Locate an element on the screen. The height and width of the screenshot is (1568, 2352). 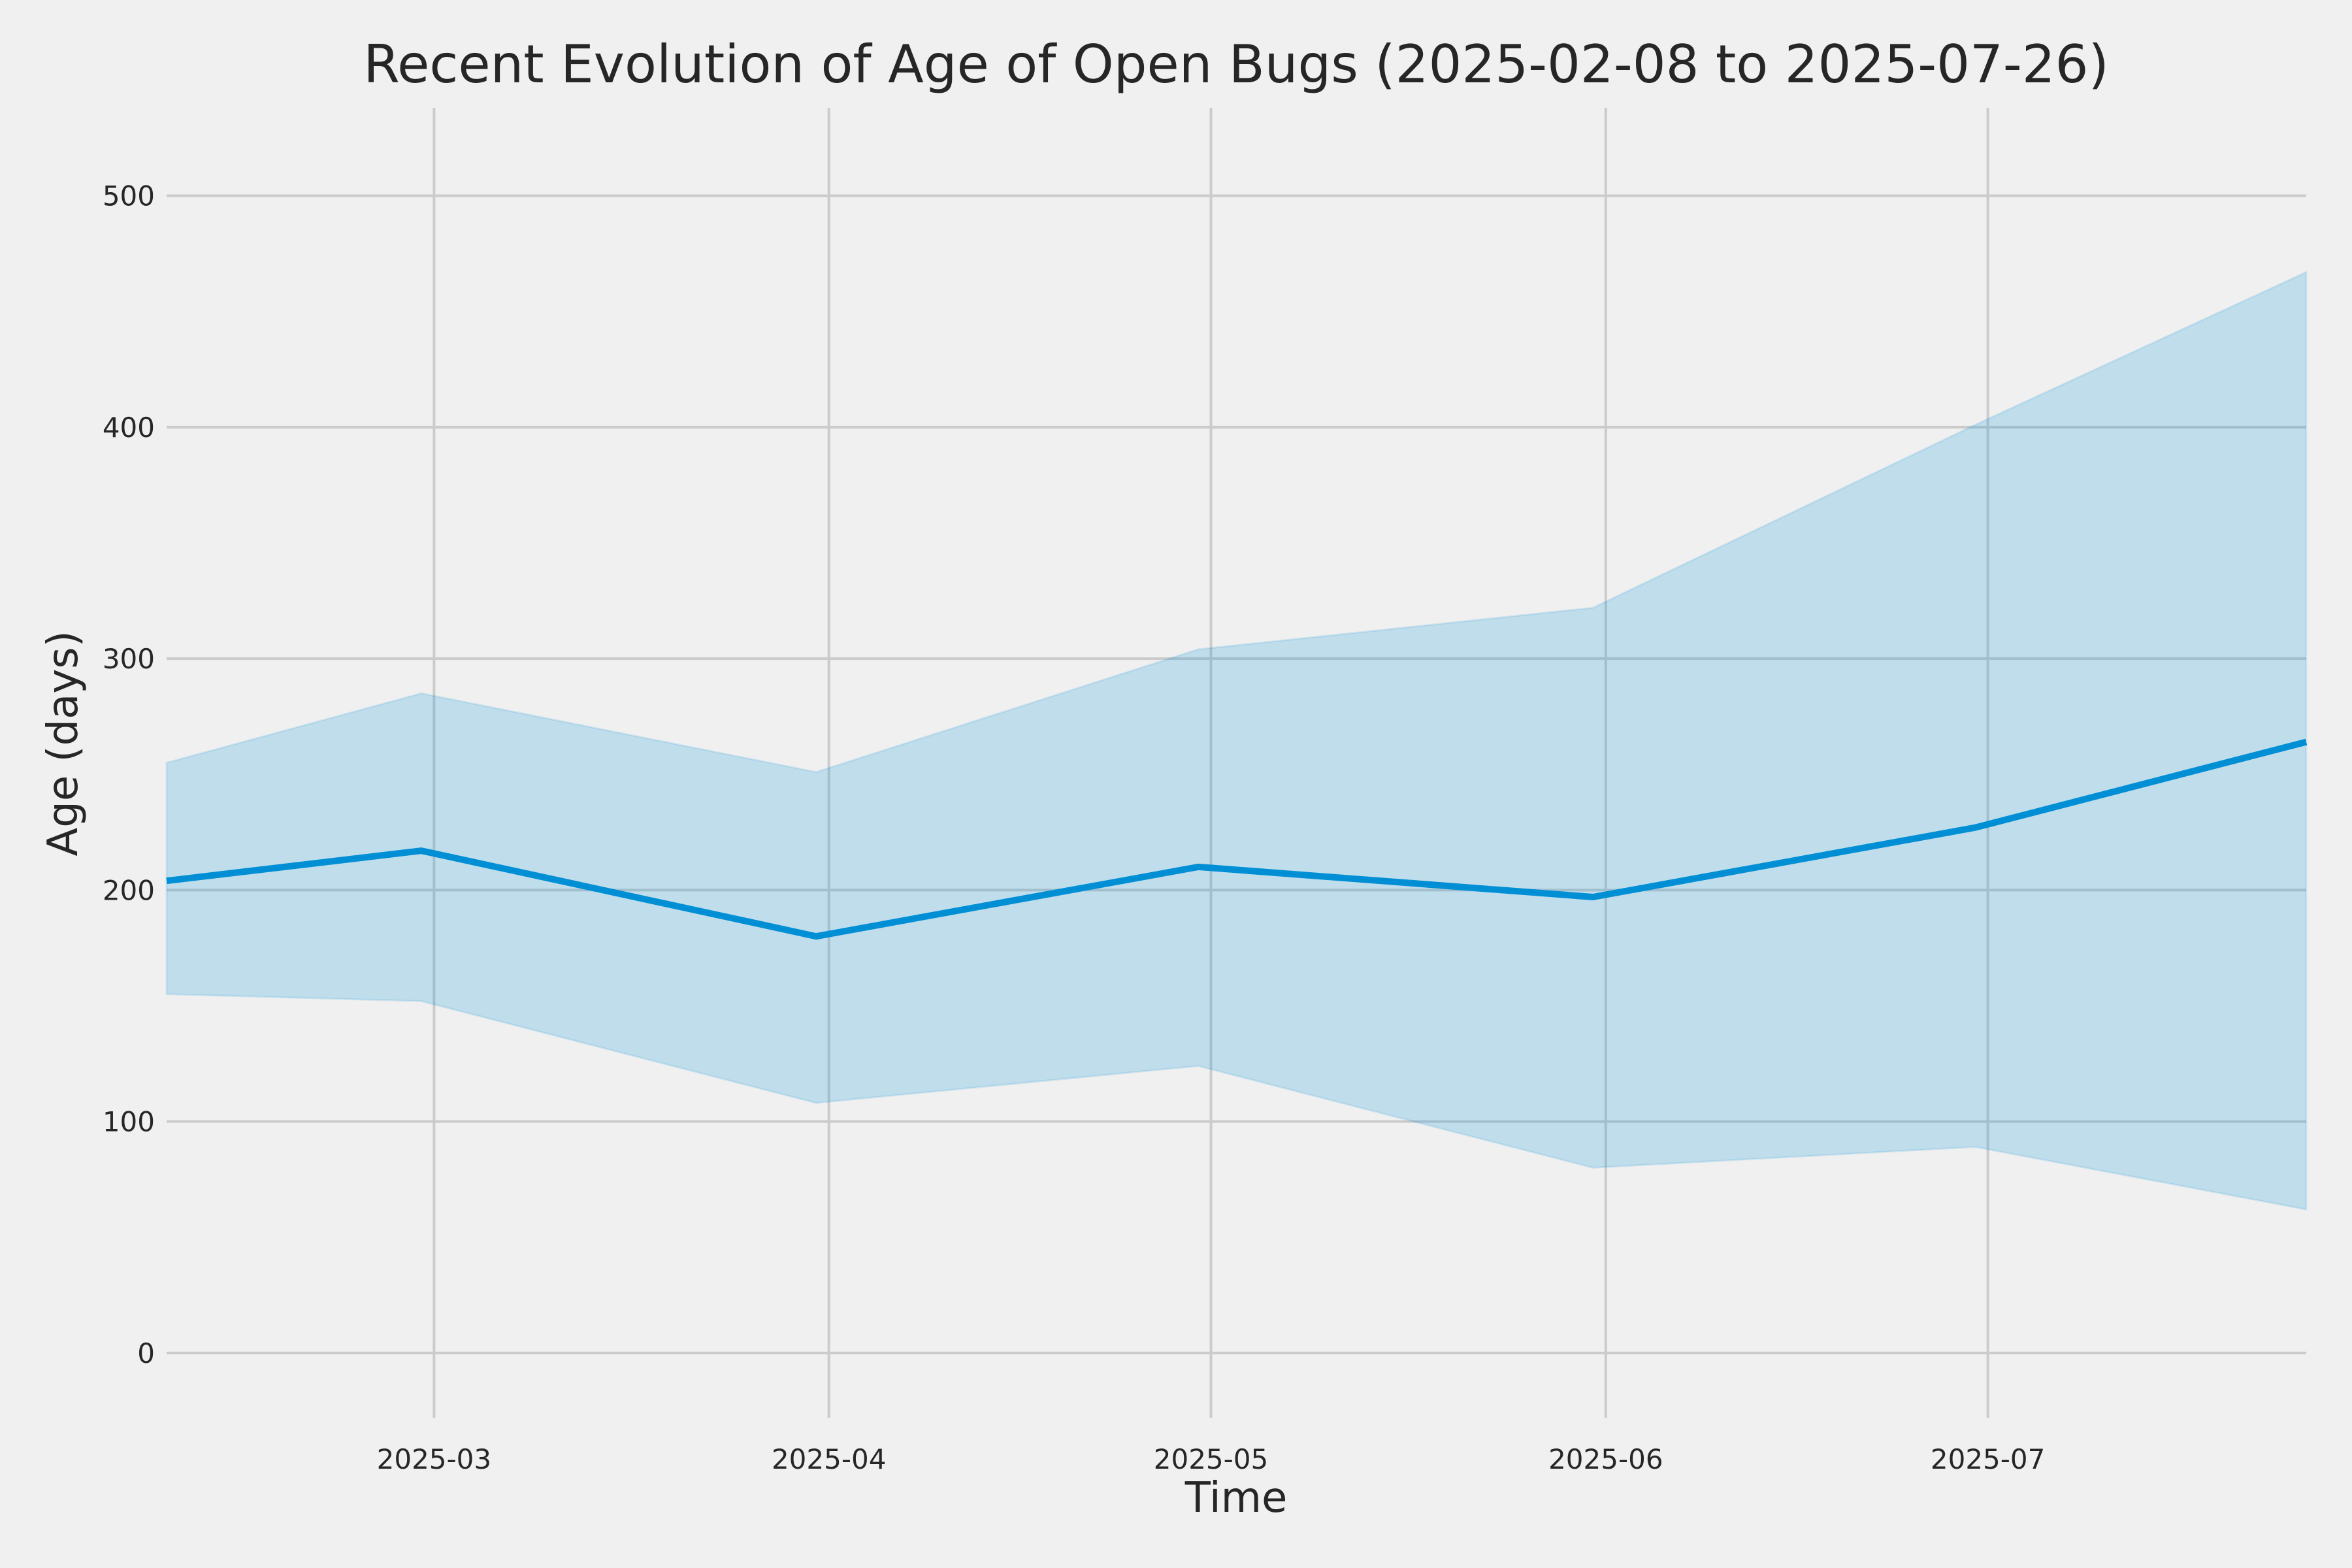
y-axis-label: Age (days) is located at coordinates (63, 743).